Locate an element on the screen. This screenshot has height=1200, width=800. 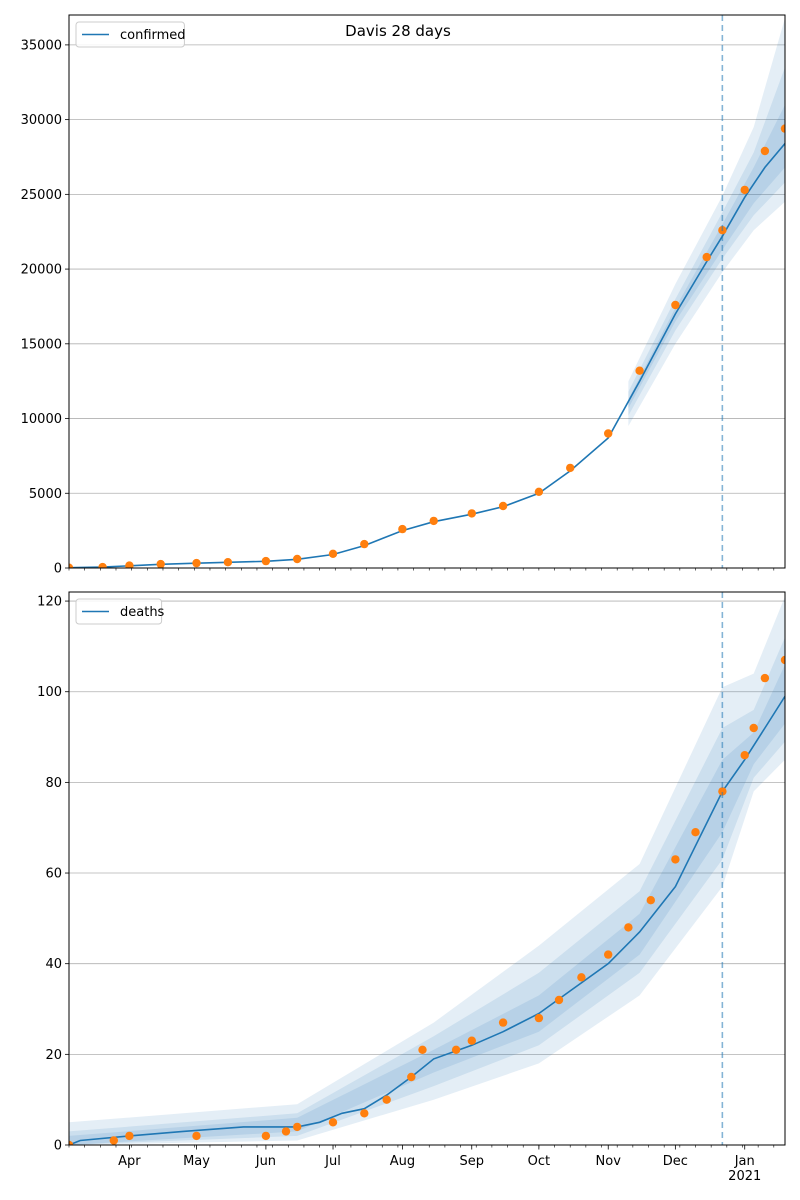
confirmed-ytick-label: 10000 is located at coordinates (41, 419).